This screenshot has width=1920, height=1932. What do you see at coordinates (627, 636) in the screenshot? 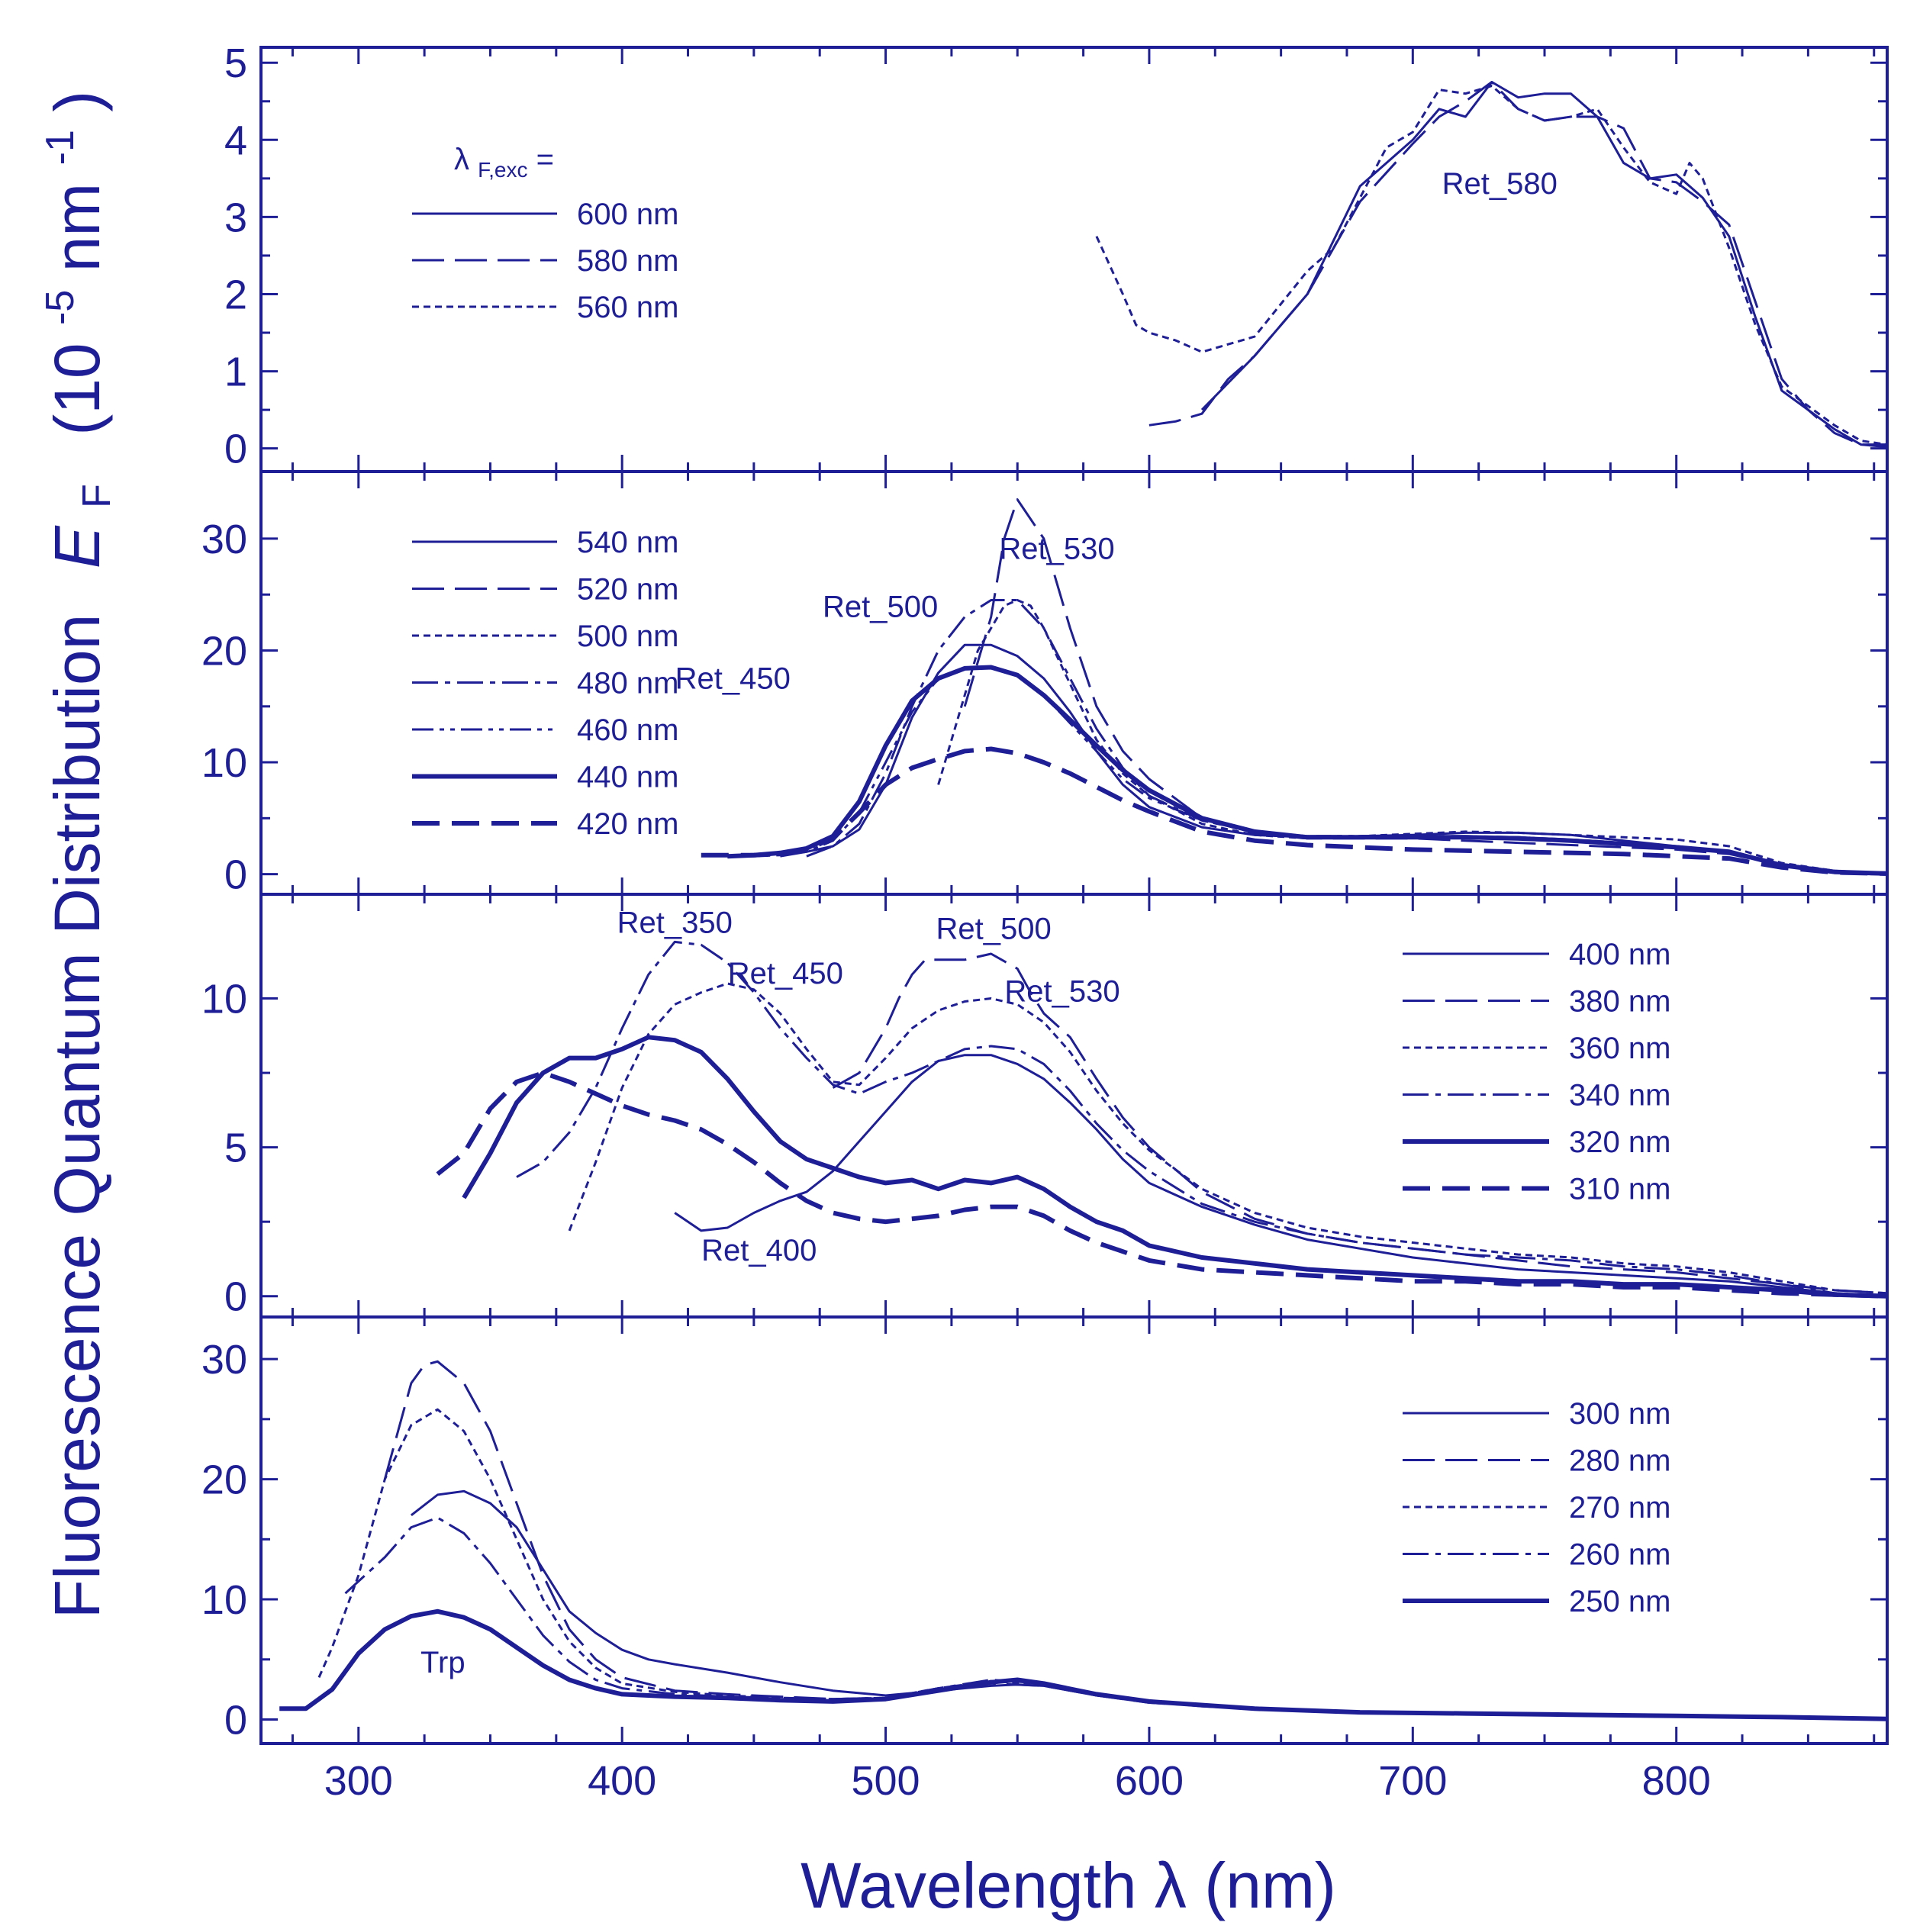
I see `legend-label: 500 nm` at bounding box center [627, 636].